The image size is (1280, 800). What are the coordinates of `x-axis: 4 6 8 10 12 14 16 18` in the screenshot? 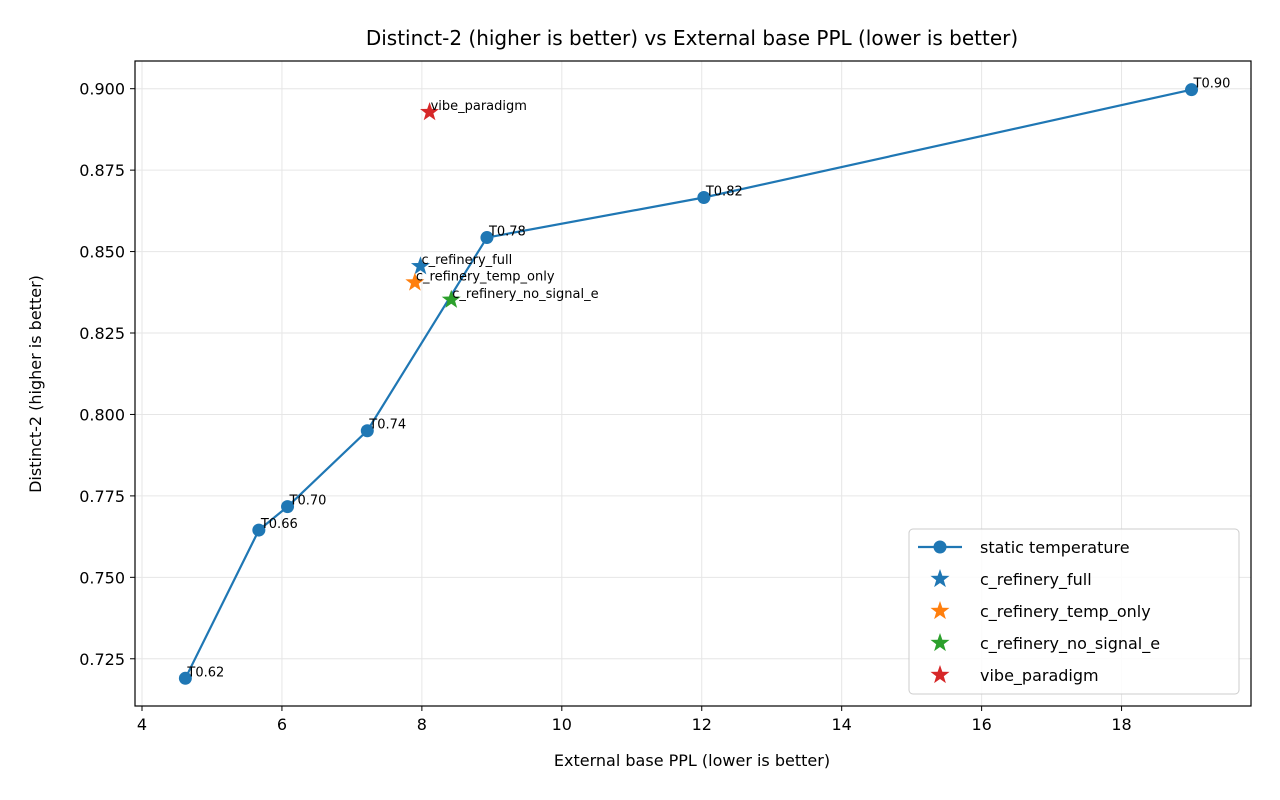 It's located at (634, 720).